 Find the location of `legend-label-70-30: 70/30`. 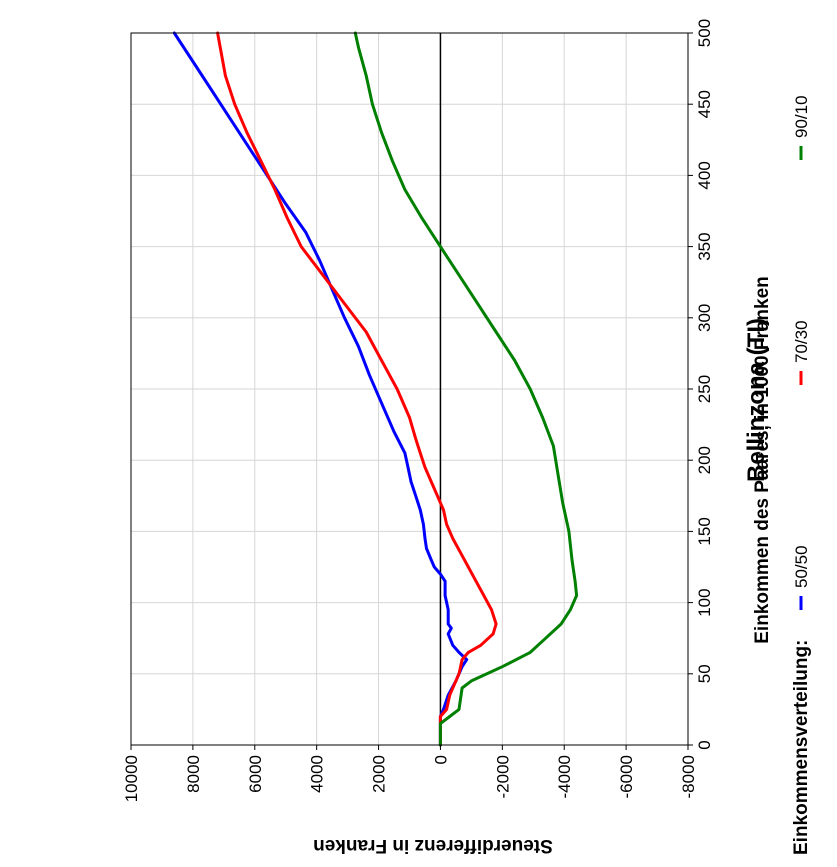

legend-label-70-30: 70/30 is located at coordinates (801, 341).